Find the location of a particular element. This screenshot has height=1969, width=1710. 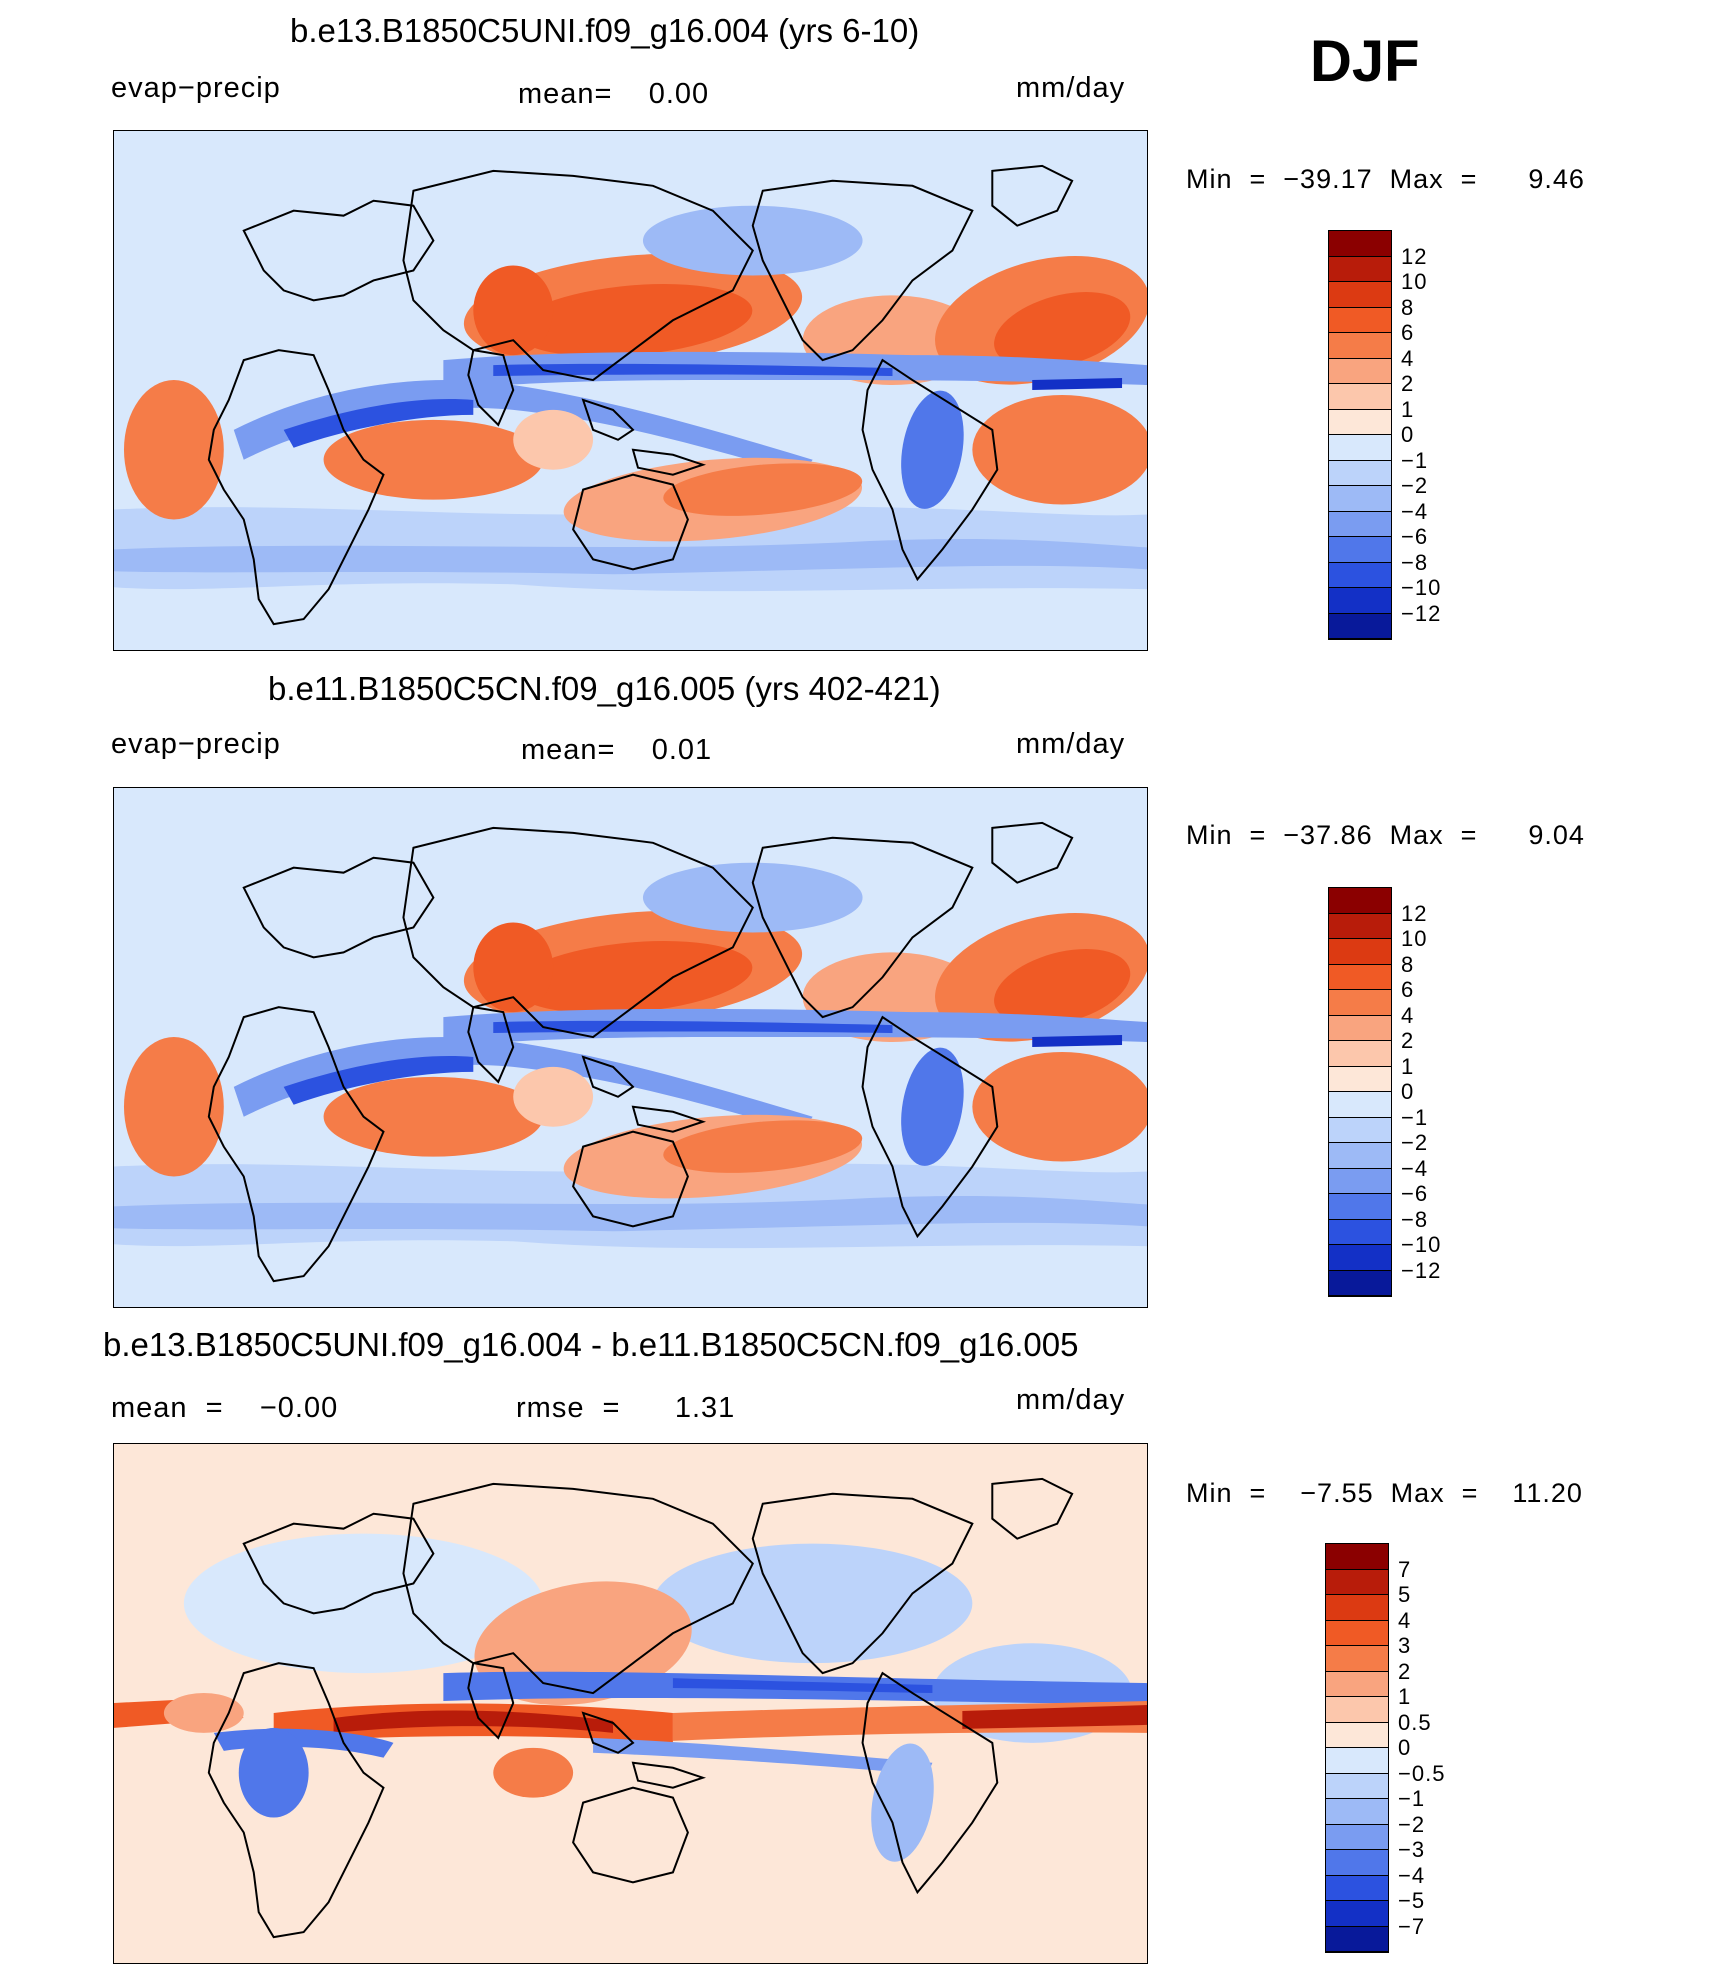

panel-1-min-max: Min = −39.17 Max = 9.46 is located at coordinates (1385, 179).